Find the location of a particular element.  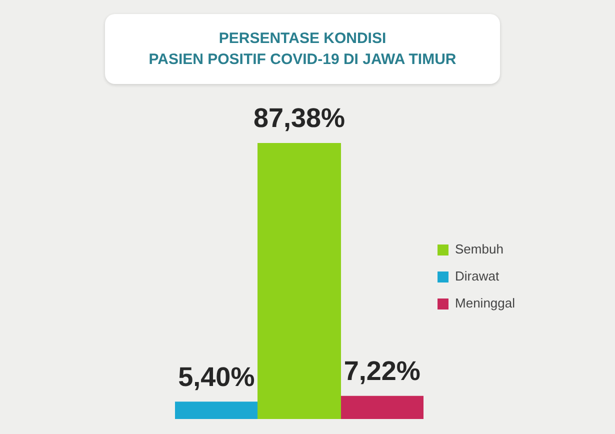

data-label: 87,38% is located at coordinates (299, 118).